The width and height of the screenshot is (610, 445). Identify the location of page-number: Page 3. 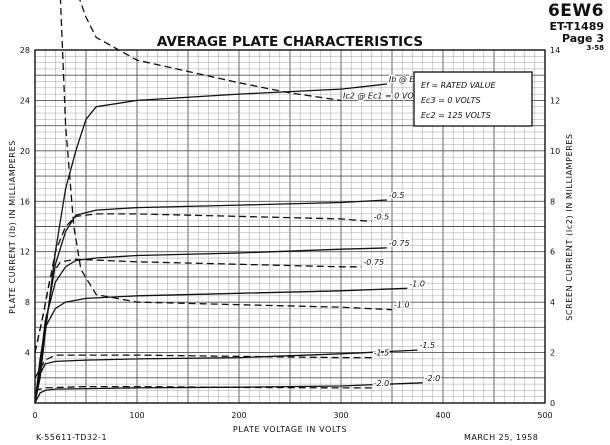
(582, 38).